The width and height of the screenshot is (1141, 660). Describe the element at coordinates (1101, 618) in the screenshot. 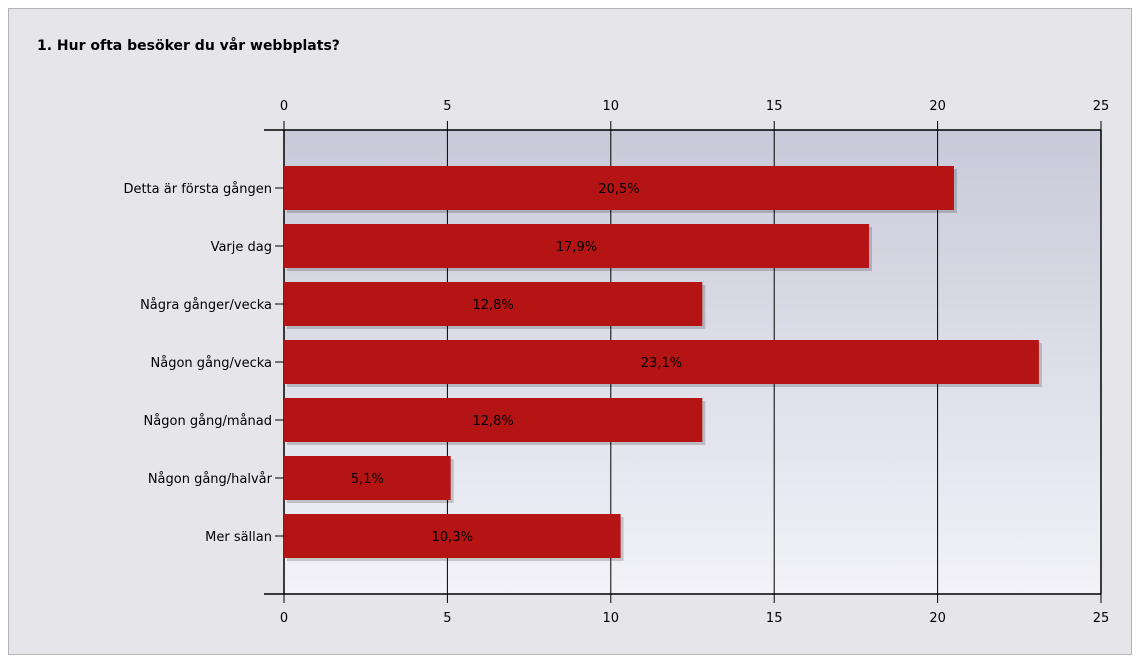

I see `x-tick-label-bottom: 25` at that location.